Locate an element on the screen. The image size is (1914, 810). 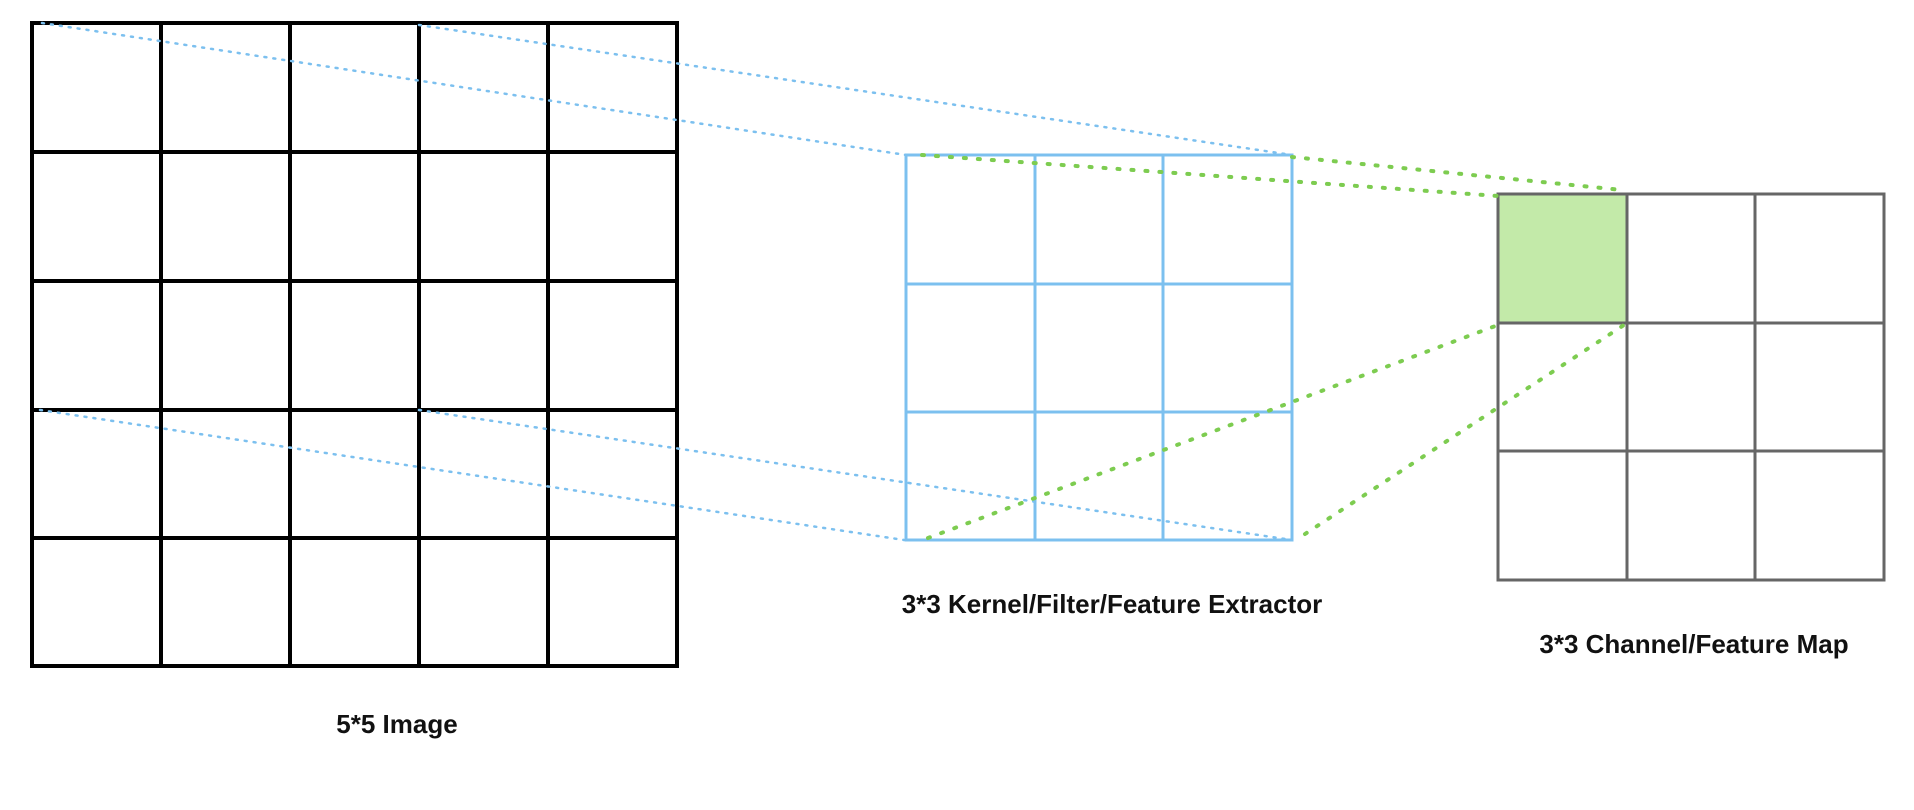
image-caption: 5*5 Image is located at coordinates (396, 724).